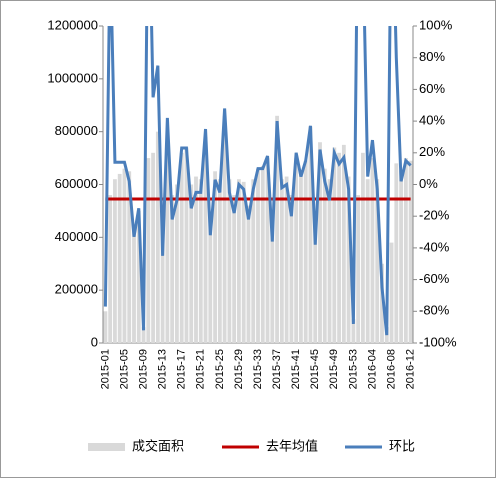 The image size is (496, 478). Describe the element at coordinates (353, 369) in the screenshot. I see `x-tick-label: 2015-53` at that location.